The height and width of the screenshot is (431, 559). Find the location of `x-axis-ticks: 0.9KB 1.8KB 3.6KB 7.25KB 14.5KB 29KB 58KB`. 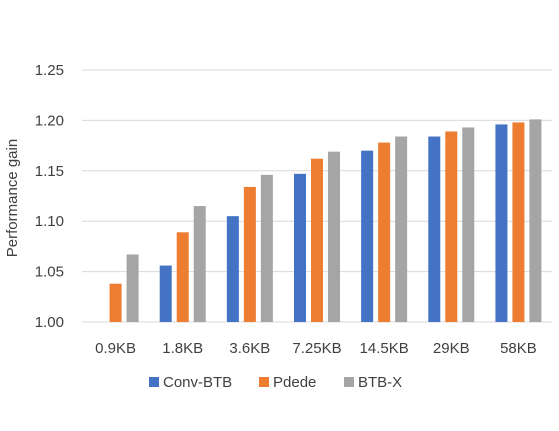

x-axis-ticks: 0.9KB 1.8KB 3.6KB 7.25KB 14.5KB 29KB 58KB is located at coordinates (316, 348).